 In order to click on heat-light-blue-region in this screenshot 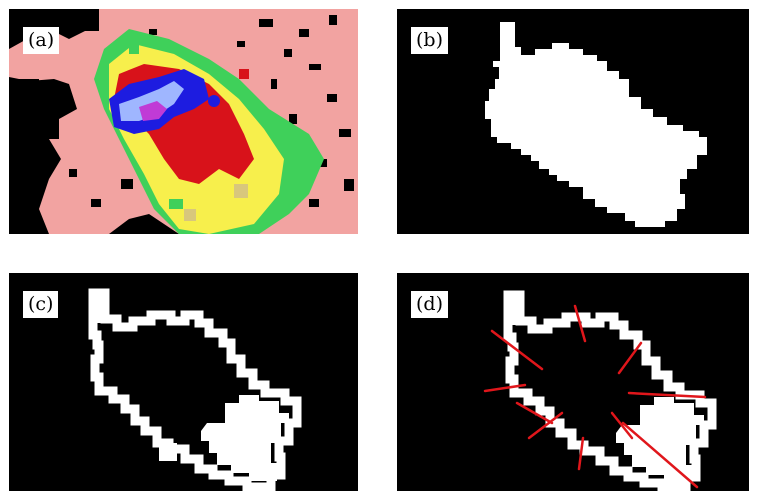, I will do `click(151, 101)`.